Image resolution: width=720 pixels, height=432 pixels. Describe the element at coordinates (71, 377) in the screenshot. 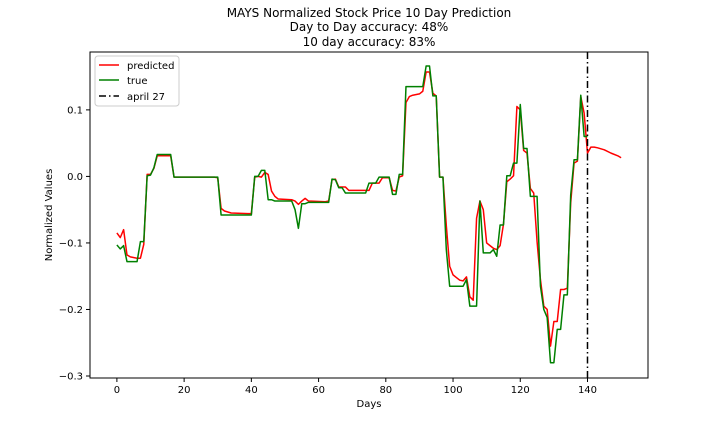

I see `y-tick-label: −0.3` at that location.